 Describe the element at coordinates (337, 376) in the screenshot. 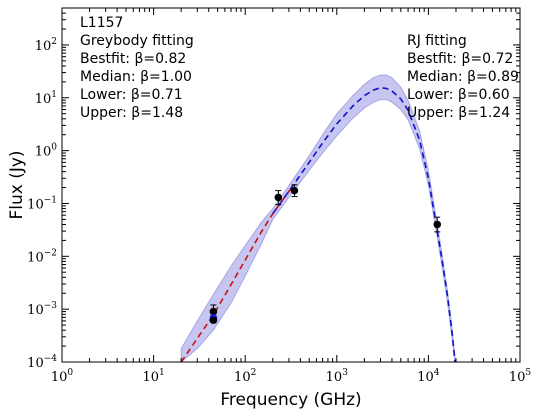

I see `x-tick-label: 103` at that location.